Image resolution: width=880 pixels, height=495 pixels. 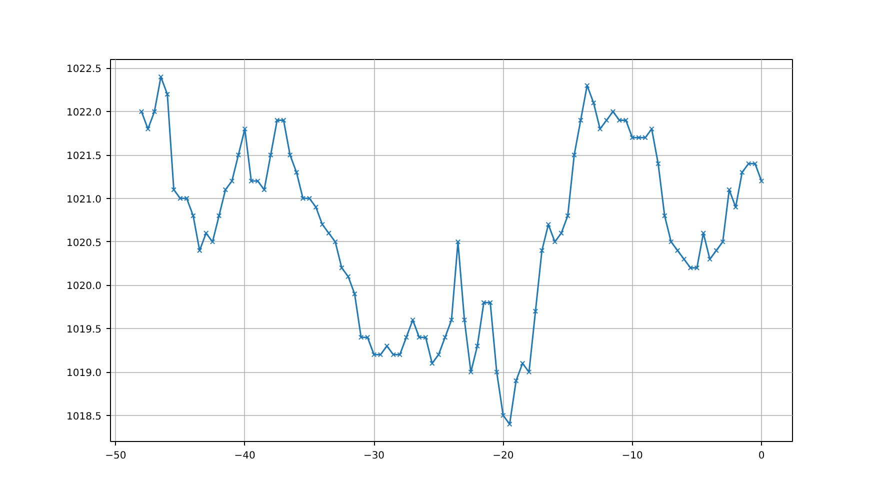 What do you see at coordinates (84, 286) in the screenshot?
I see `y-tick-label: 1020.0` at bounding box center [84, 286].